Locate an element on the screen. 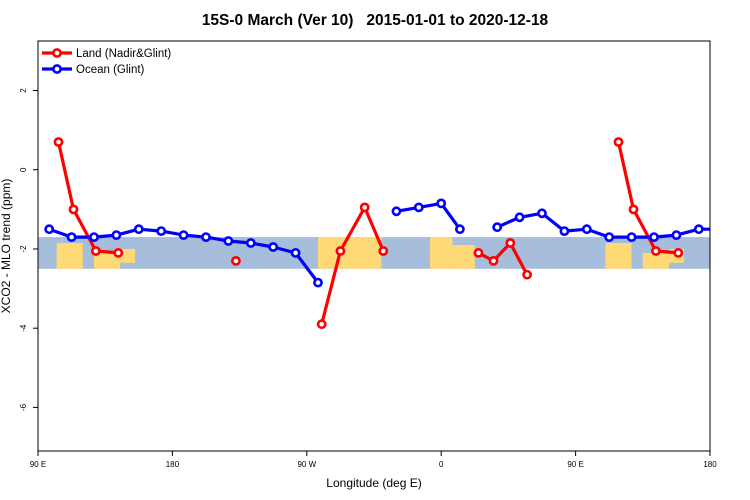 The image size is (750, 500). y-tick-label-1: 0 is located at coordinates (23, 169).